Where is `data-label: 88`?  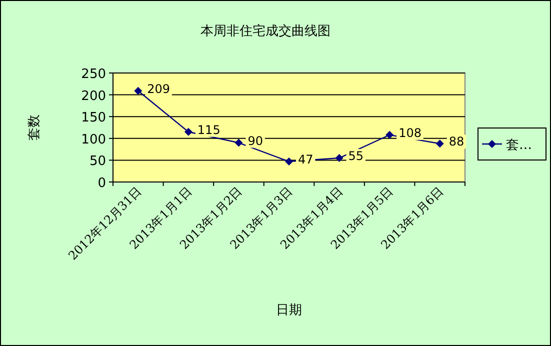 data-label: 88 is located at coordinates (456, 141).